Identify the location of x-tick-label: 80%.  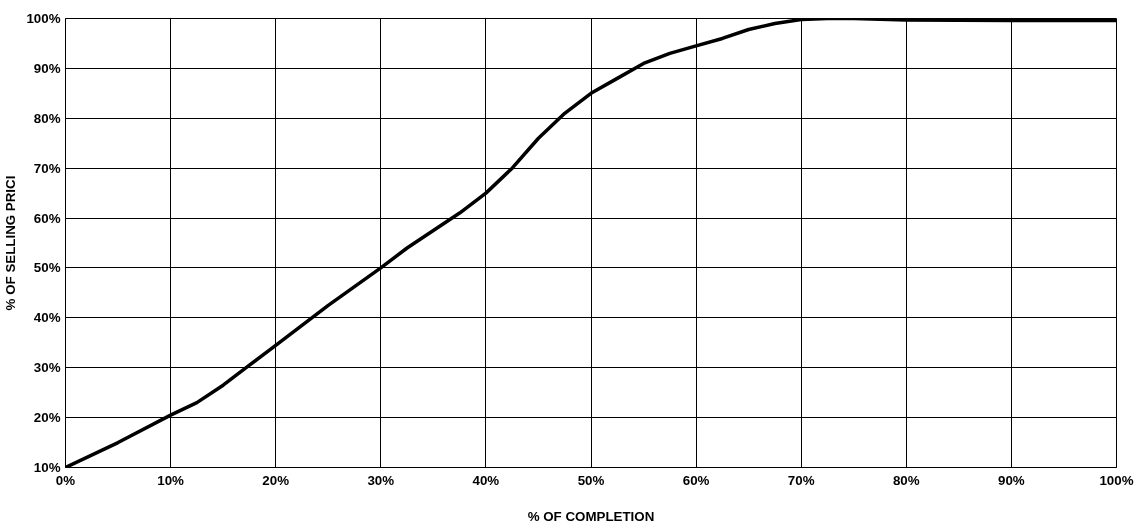
(906, 480).